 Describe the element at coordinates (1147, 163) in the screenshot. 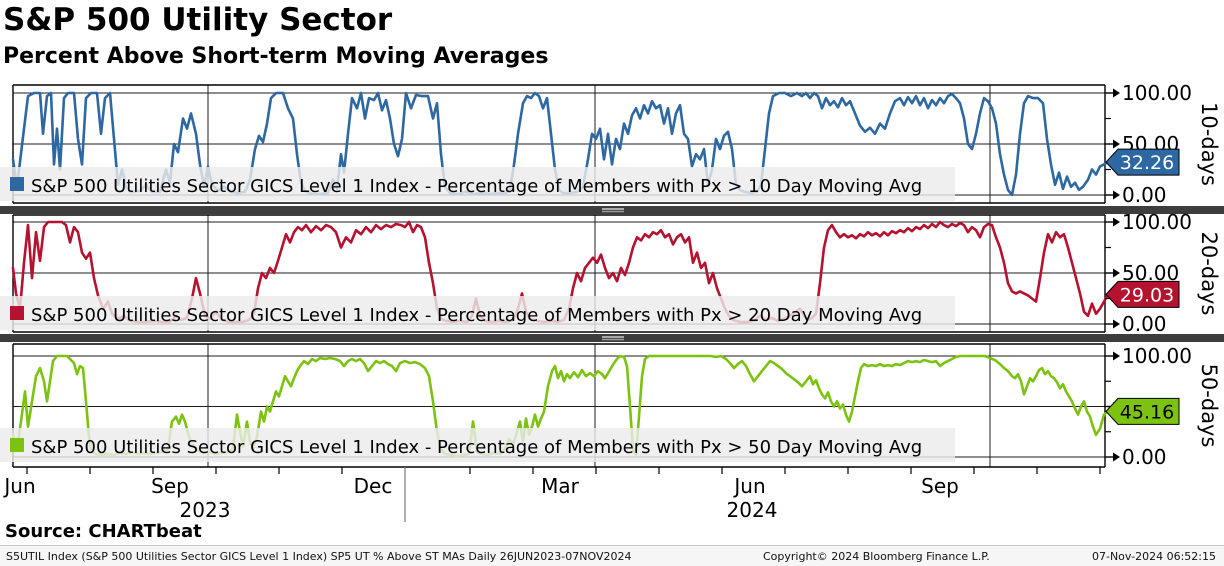

I see `value-badge-label: 32.26` at that location.